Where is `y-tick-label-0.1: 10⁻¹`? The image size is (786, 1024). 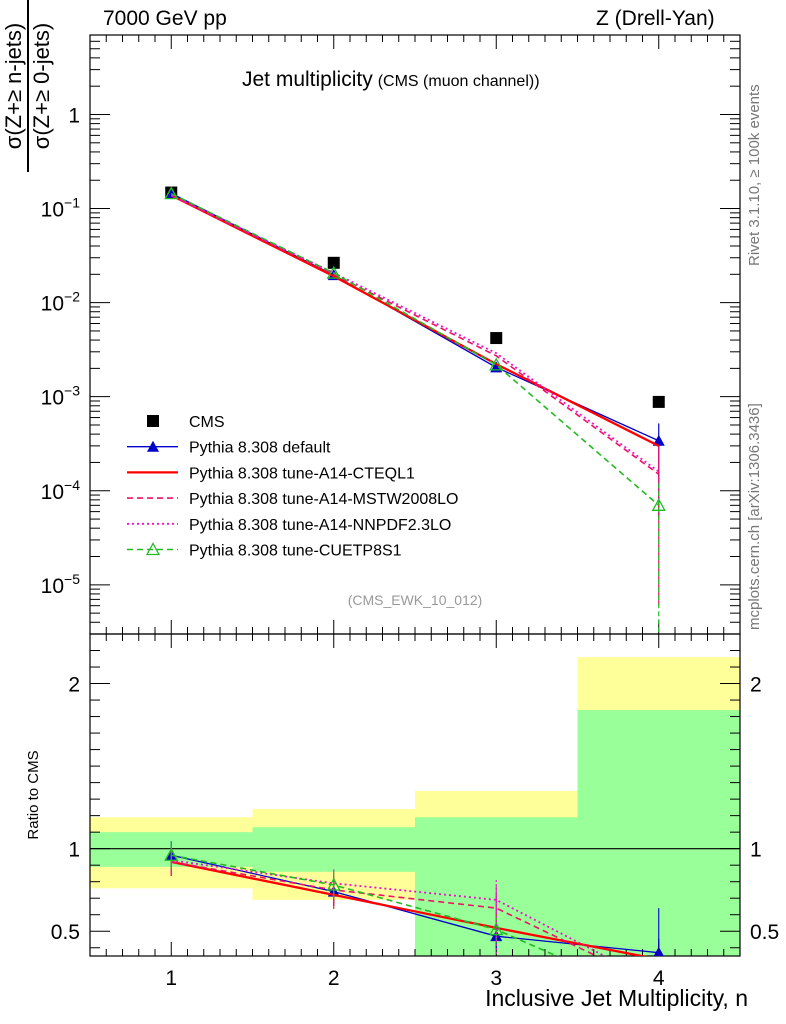
y-tick-label-0.1: 10⁻¹ is located at coordinates (61, 208).